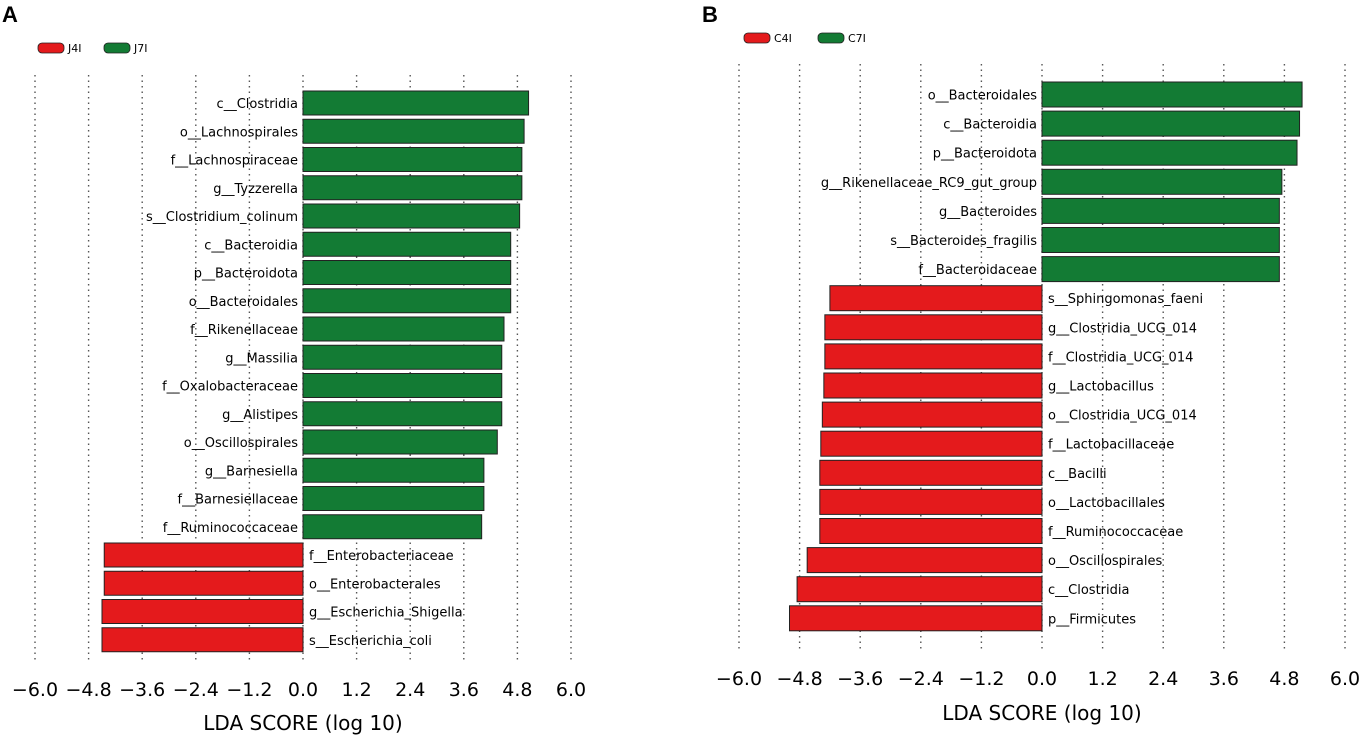 The width and height of the screenshot is (1366, 746). What do you see at coordinates (255, 189) in the screenshot?
I see `bar-label-g-tyzzerella: g__Tyzzerella` at bounding box center [255, 189].